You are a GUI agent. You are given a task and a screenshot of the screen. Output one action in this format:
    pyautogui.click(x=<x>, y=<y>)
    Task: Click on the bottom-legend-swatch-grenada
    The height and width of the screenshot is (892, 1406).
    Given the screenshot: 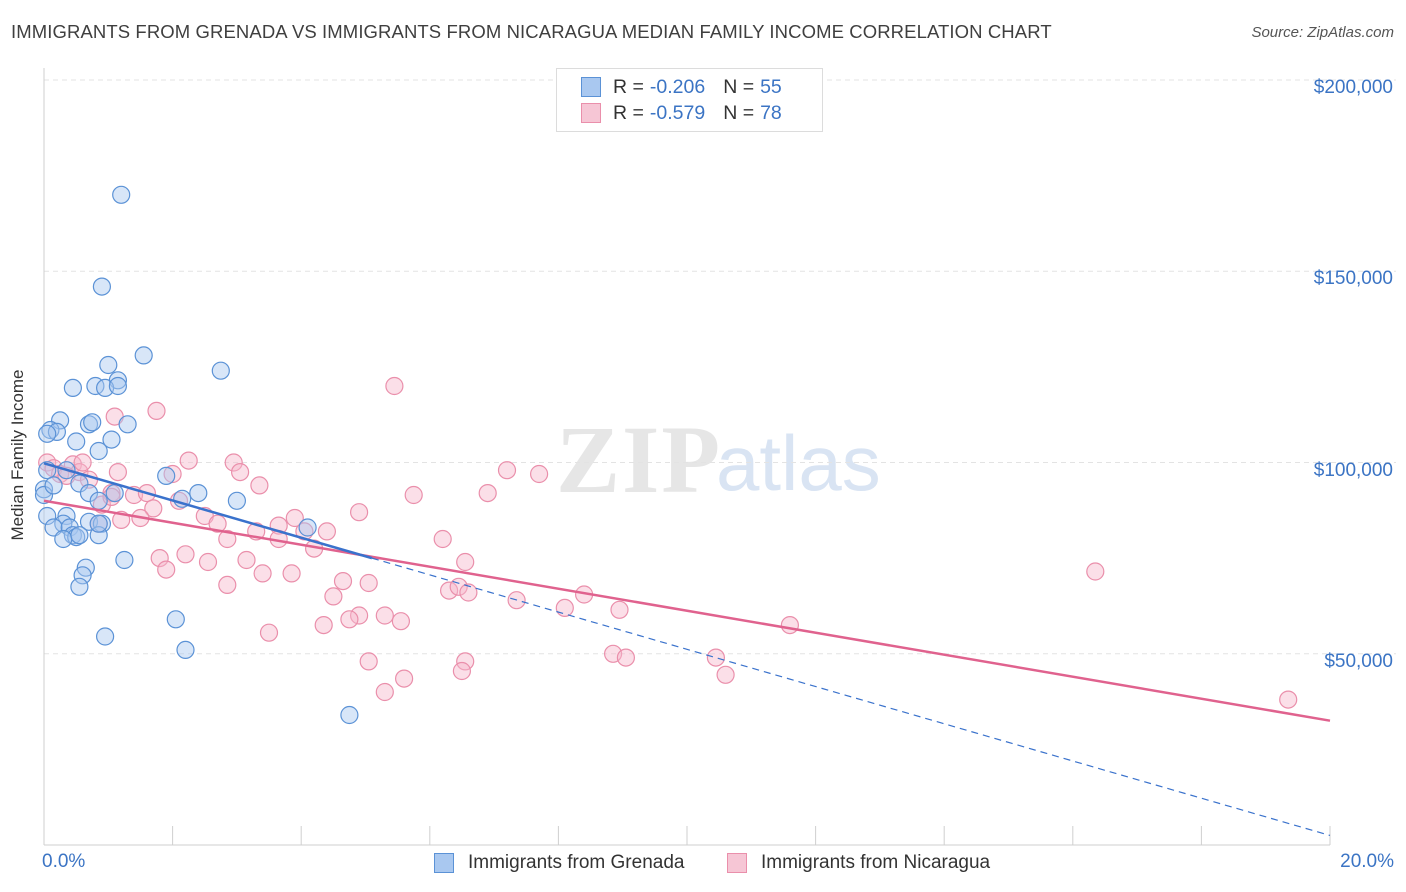 What is the action you would take?
    pyautogui.click(x=444, y=863)
    